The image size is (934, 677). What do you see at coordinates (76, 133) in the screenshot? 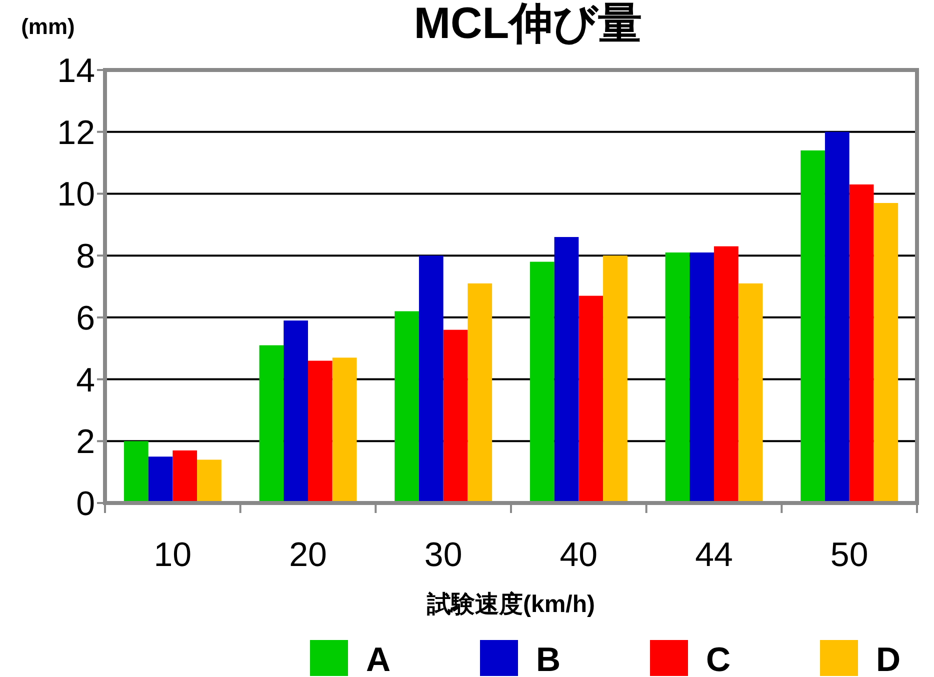
I see `y-tick-label: 12` at bounding box center [76, 133].